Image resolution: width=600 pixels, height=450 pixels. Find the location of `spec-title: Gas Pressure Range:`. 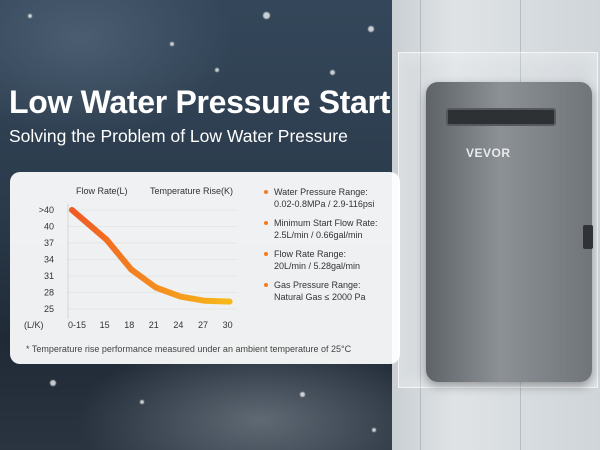

spec-title: Gas Pressure Range: is located at coordinates (317, 285).